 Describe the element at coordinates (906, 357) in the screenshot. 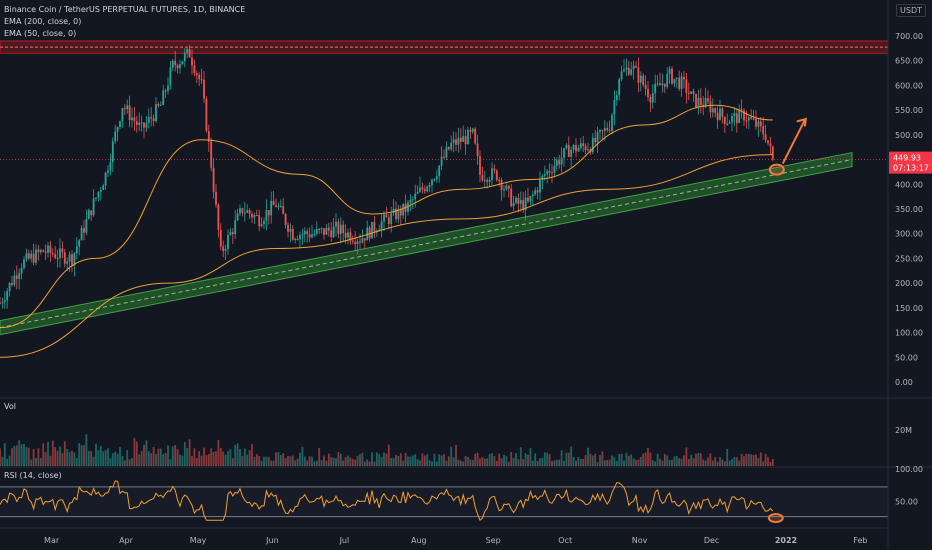

I see `y-tick-label: 50.00` at that location.